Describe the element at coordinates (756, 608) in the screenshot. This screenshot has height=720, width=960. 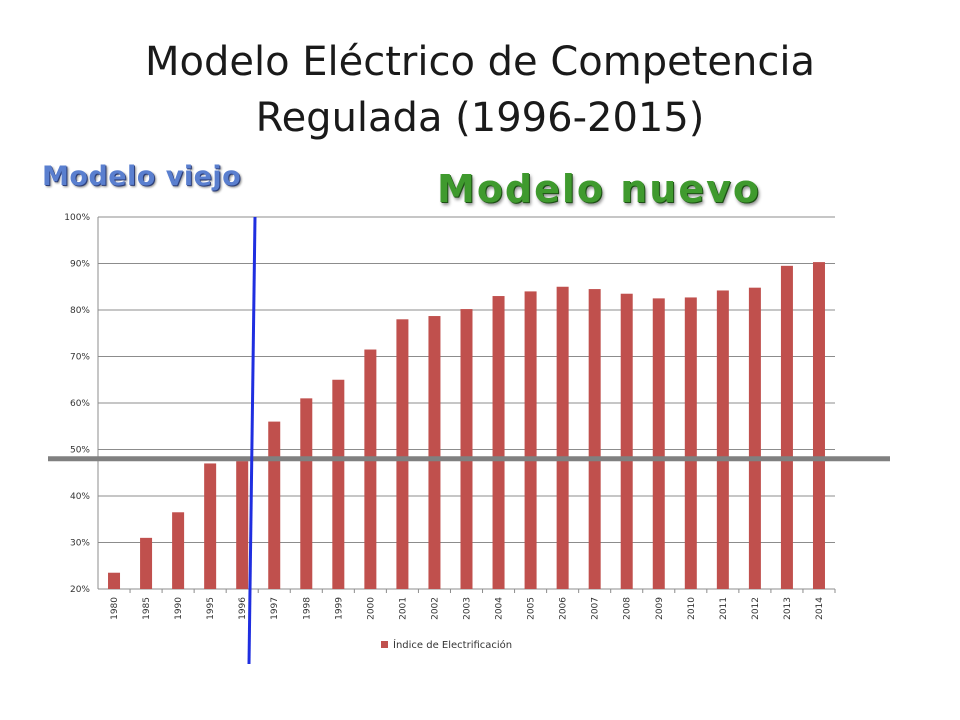
I see `x-tick-label: 2012` at that location.